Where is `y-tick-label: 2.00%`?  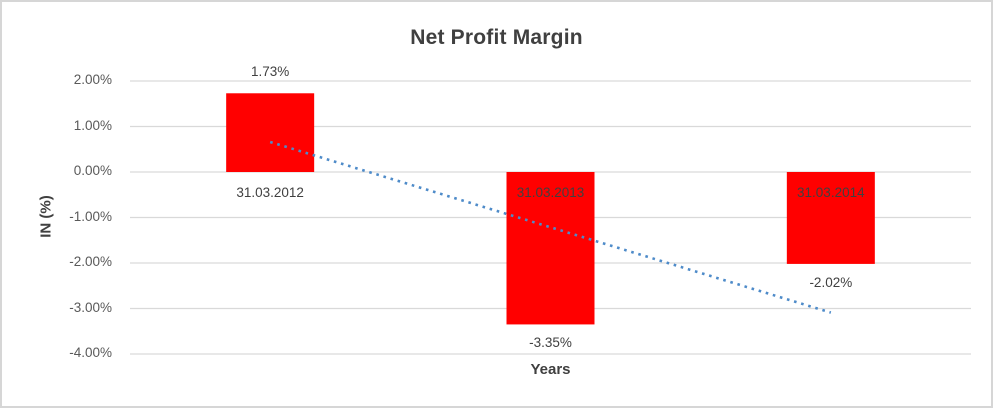 y-tick-label: 2.00% is located at coordinates (92, 79).